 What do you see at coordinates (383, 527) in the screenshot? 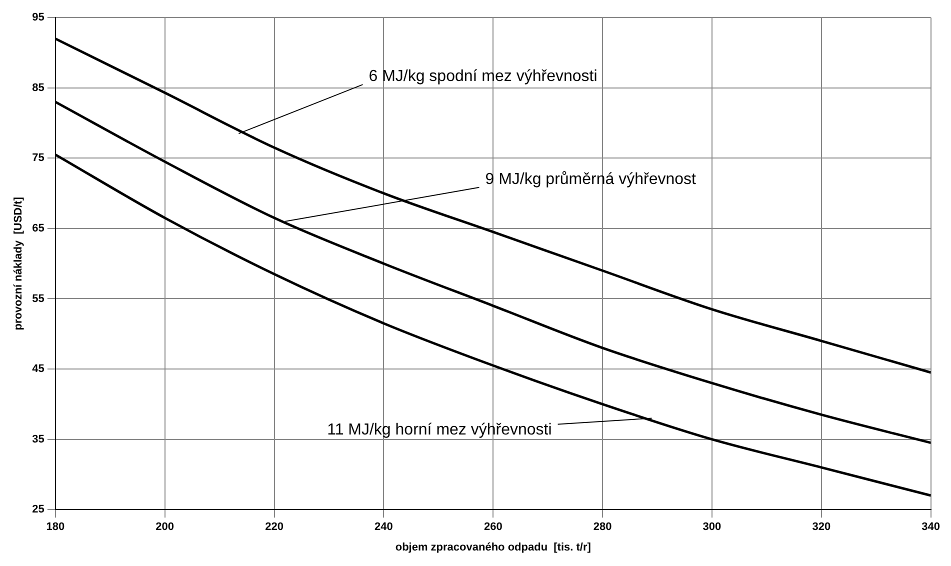
I see `x-tick-label: 240` at bounding box center [383, 527].